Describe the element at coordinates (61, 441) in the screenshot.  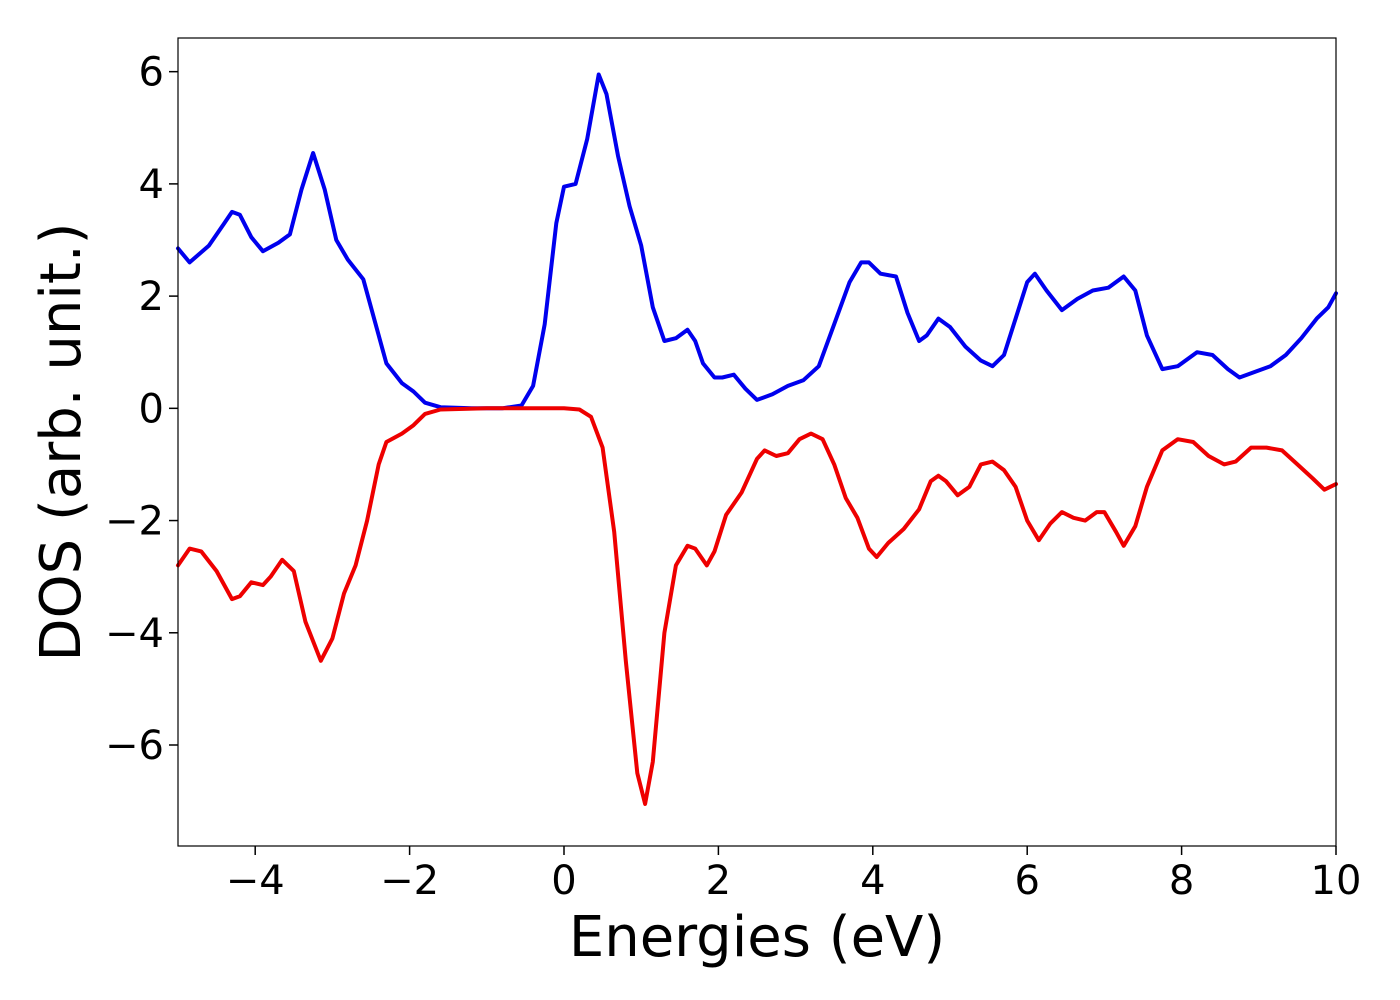
I see `y-axis-label: DOS (arb. unit.)` at that location.